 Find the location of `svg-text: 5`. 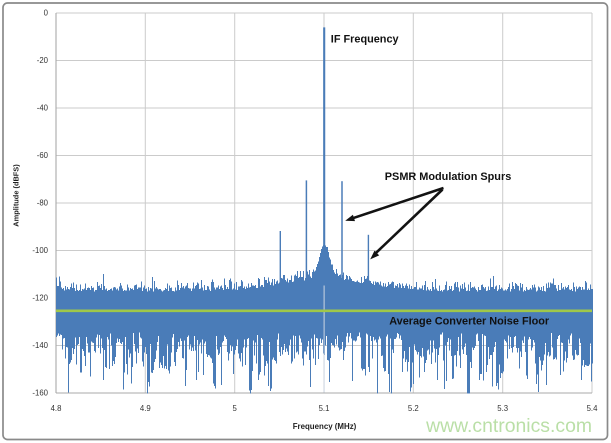

svg-text: 5 is located at coordinates (235, 408).